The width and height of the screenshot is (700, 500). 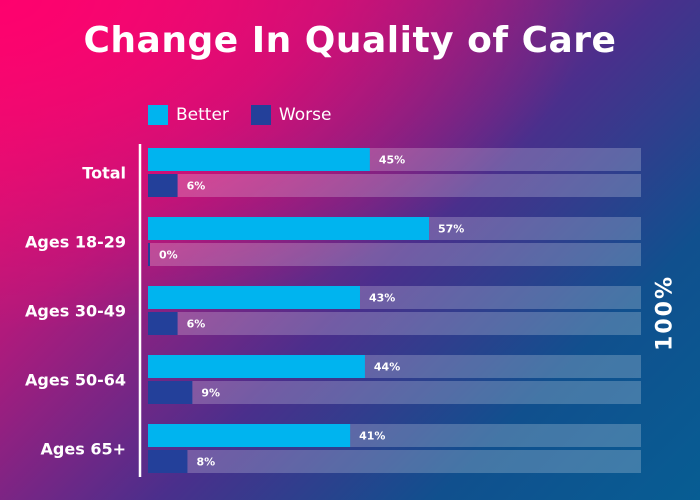 What do you see at coordinates (260, 115) in the screenshot?
I see `legend-swatch-worse` at bounding box center [260, 115].